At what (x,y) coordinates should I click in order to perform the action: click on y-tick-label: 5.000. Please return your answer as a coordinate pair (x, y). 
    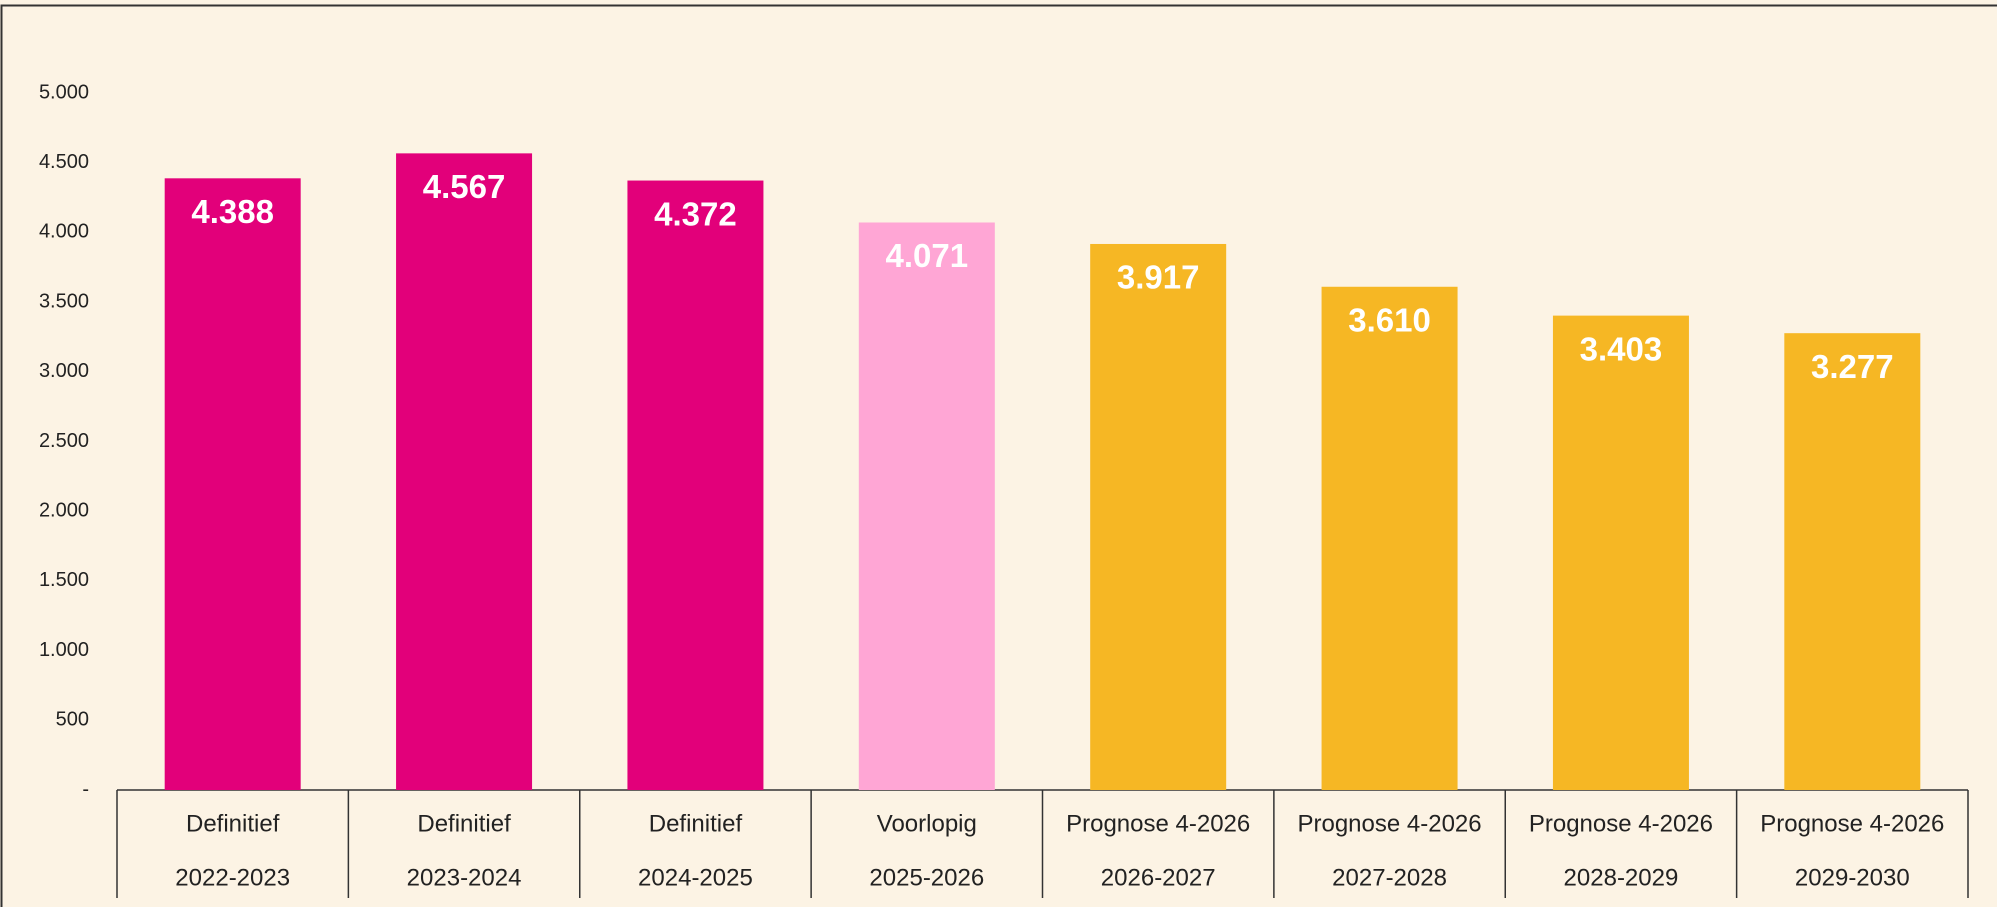
    Looking at the image, I should click on (64, 92).